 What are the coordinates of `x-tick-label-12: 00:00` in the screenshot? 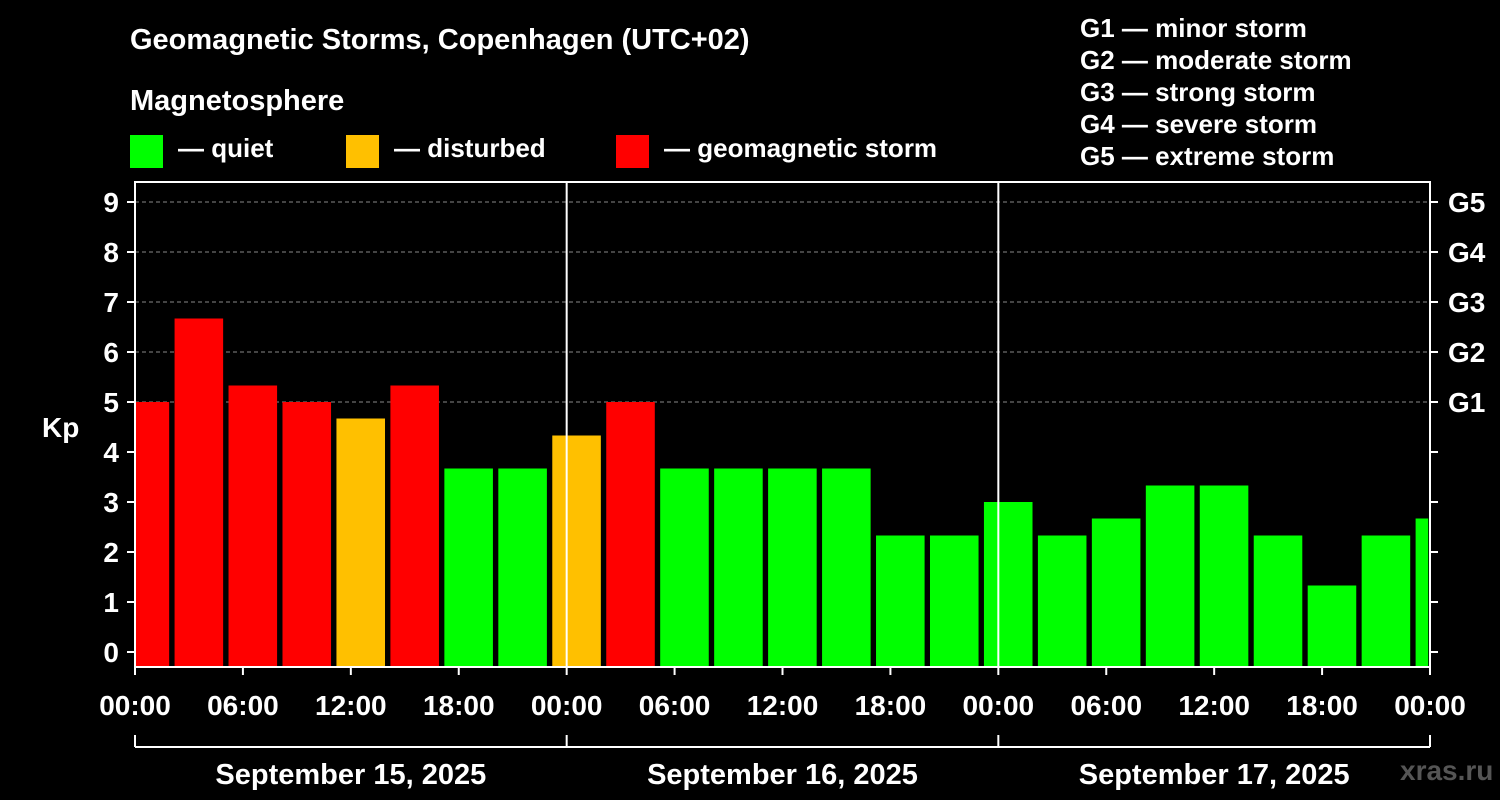 It's located at (1430, 705).